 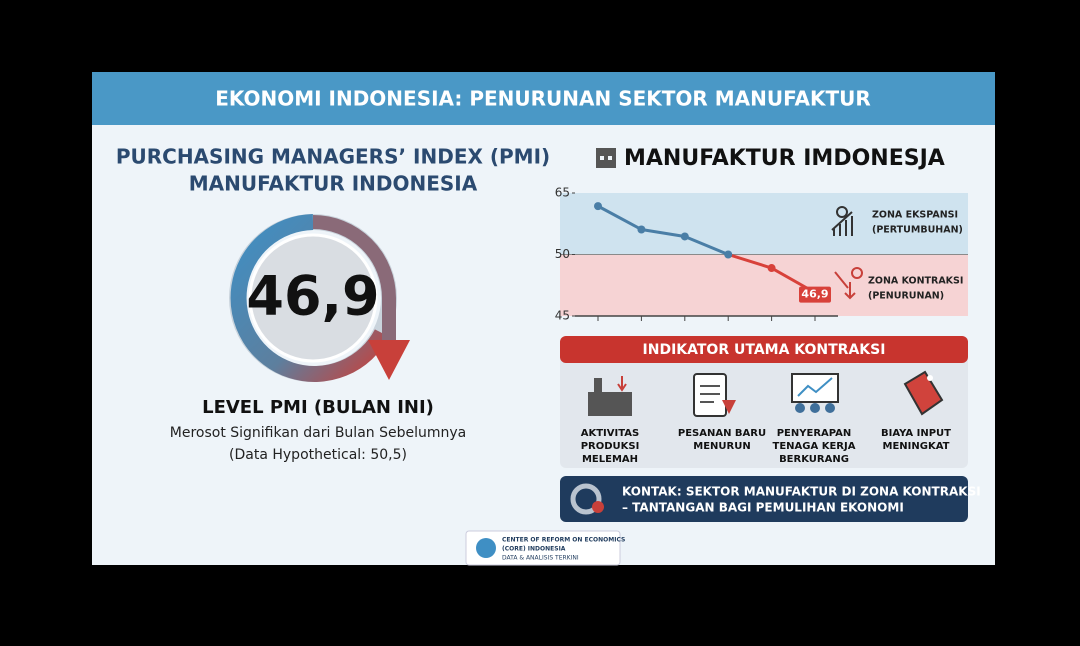 I want to click on gear-icon, so click(x=587, y=499).